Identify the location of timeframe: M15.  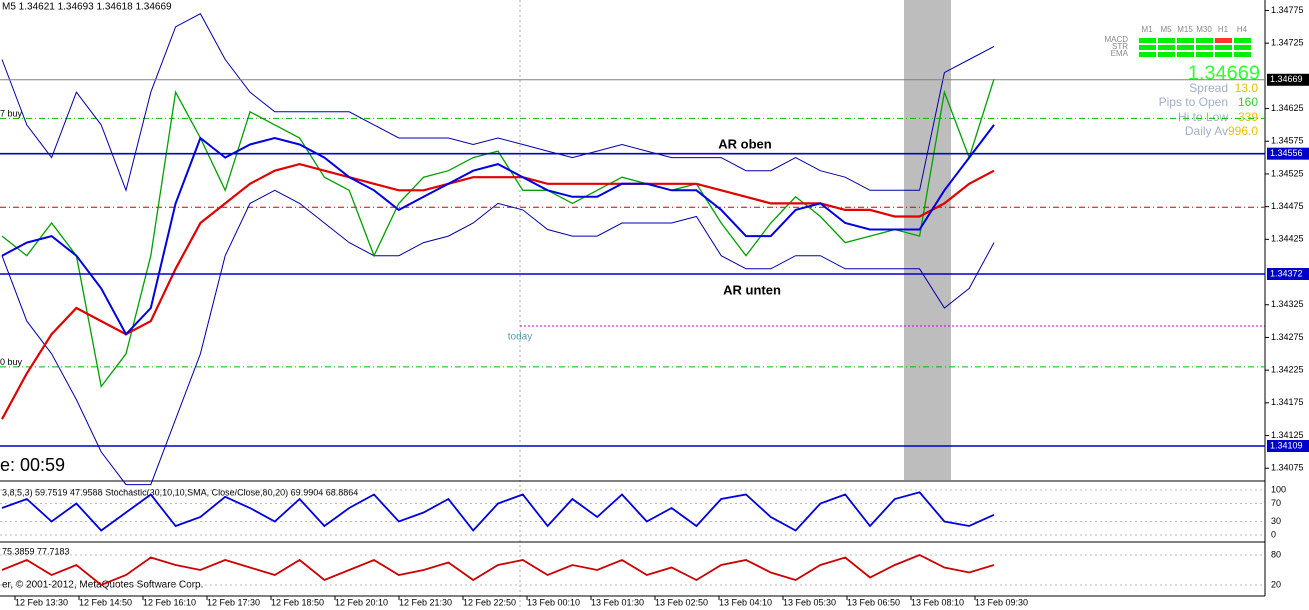
(1185, 29).